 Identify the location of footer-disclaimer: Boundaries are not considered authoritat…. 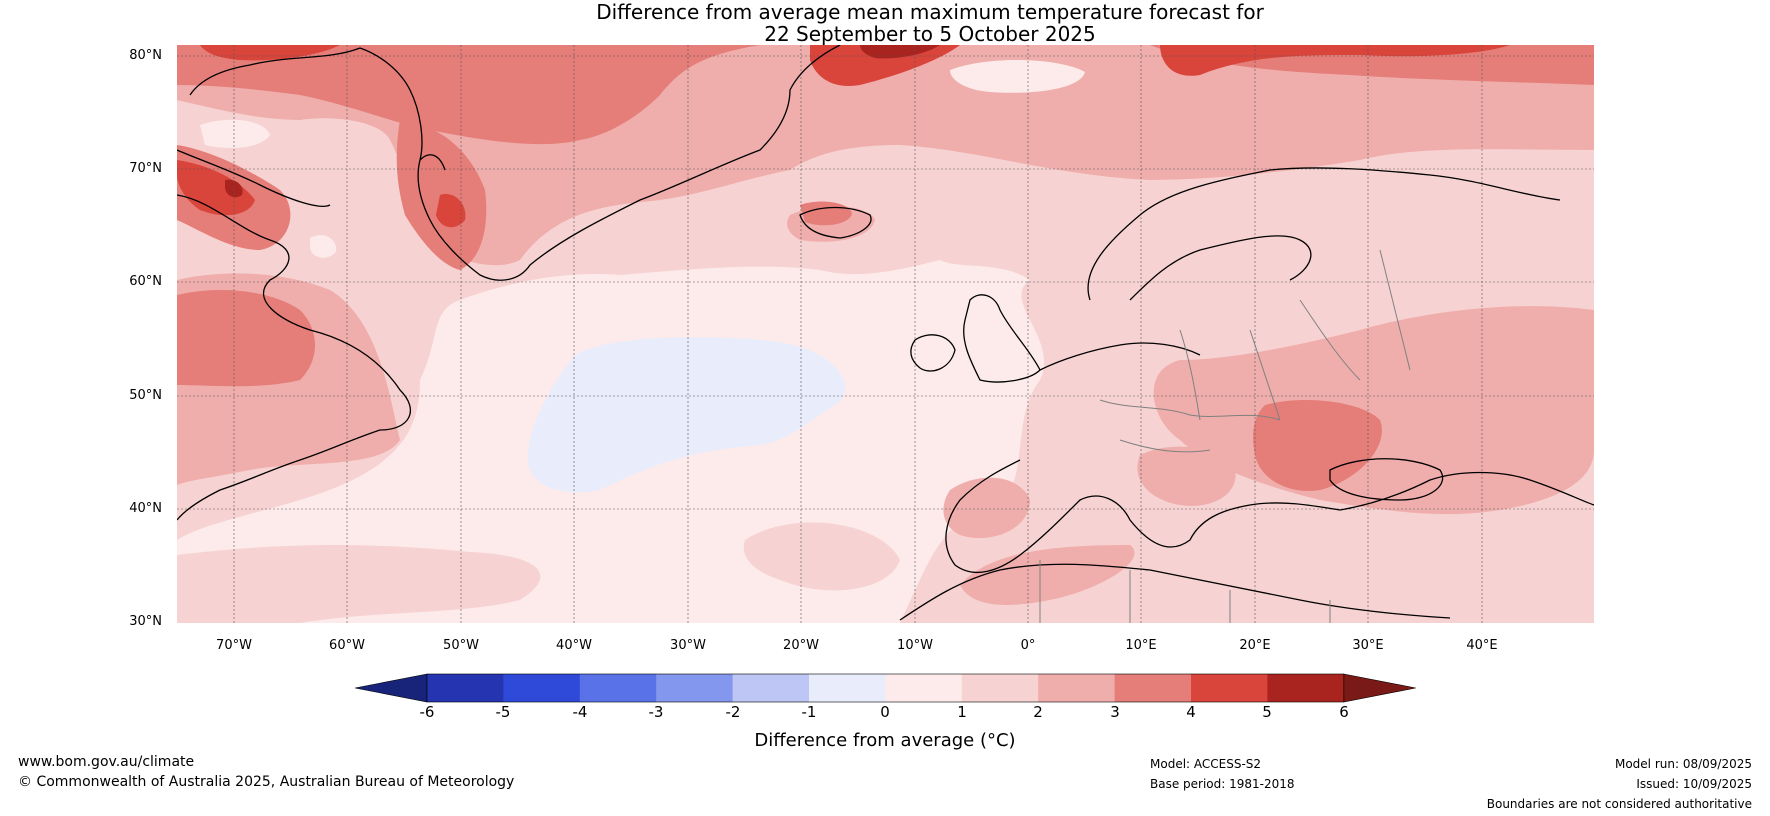
(1619, 804).